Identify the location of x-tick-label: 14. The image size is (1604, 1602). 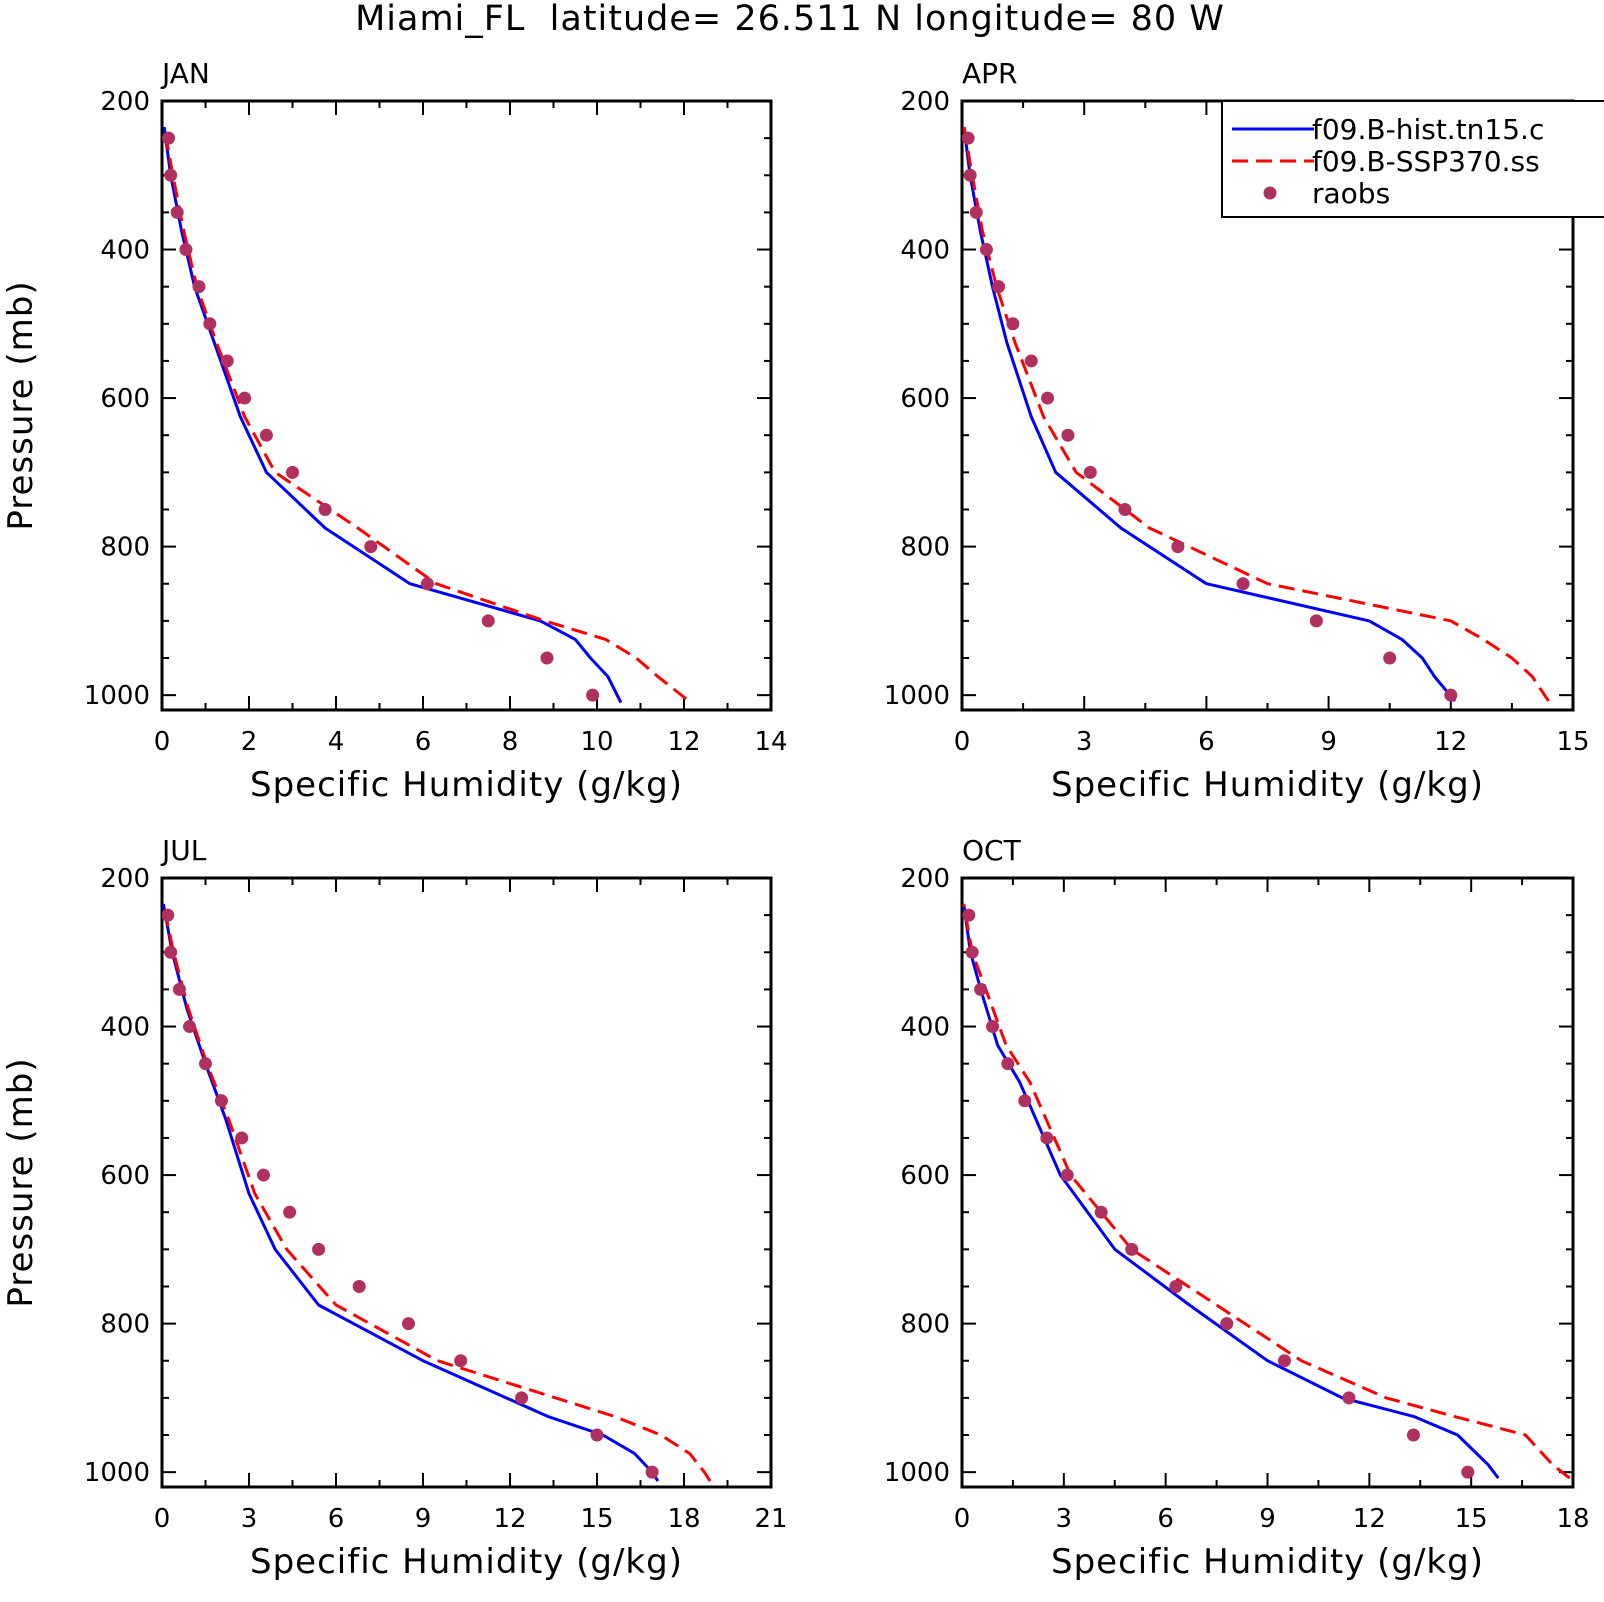
(770, 742).